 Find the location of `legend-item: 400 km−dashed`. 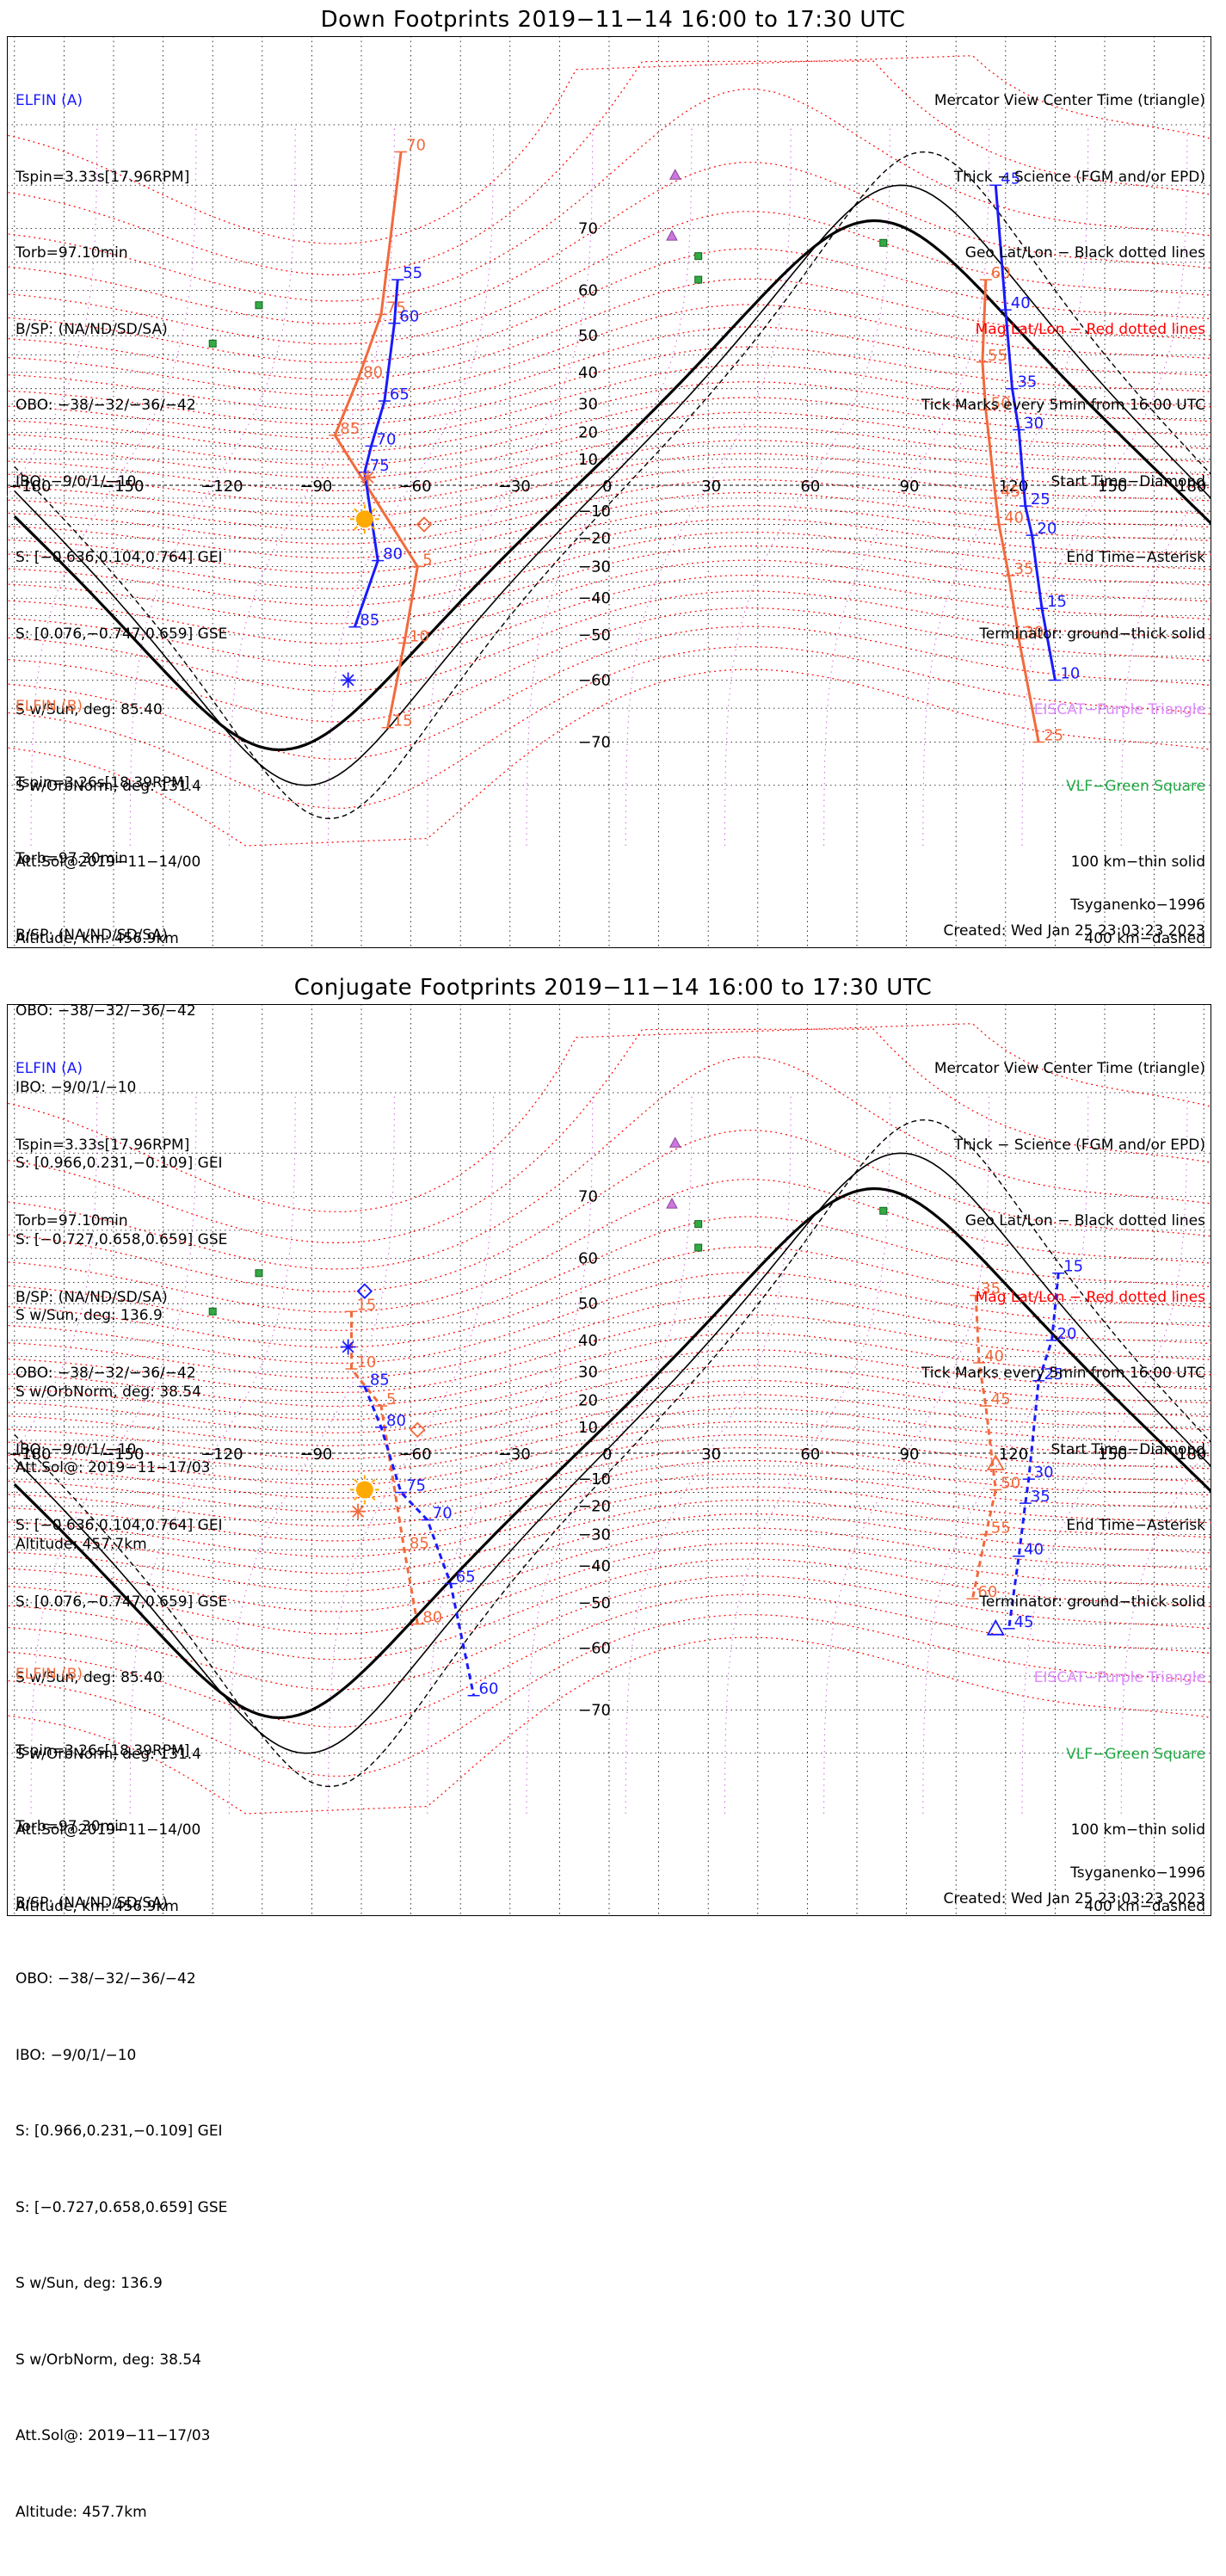

legend-item: 400 km−dashed is located at coordinates (1144, 1906).